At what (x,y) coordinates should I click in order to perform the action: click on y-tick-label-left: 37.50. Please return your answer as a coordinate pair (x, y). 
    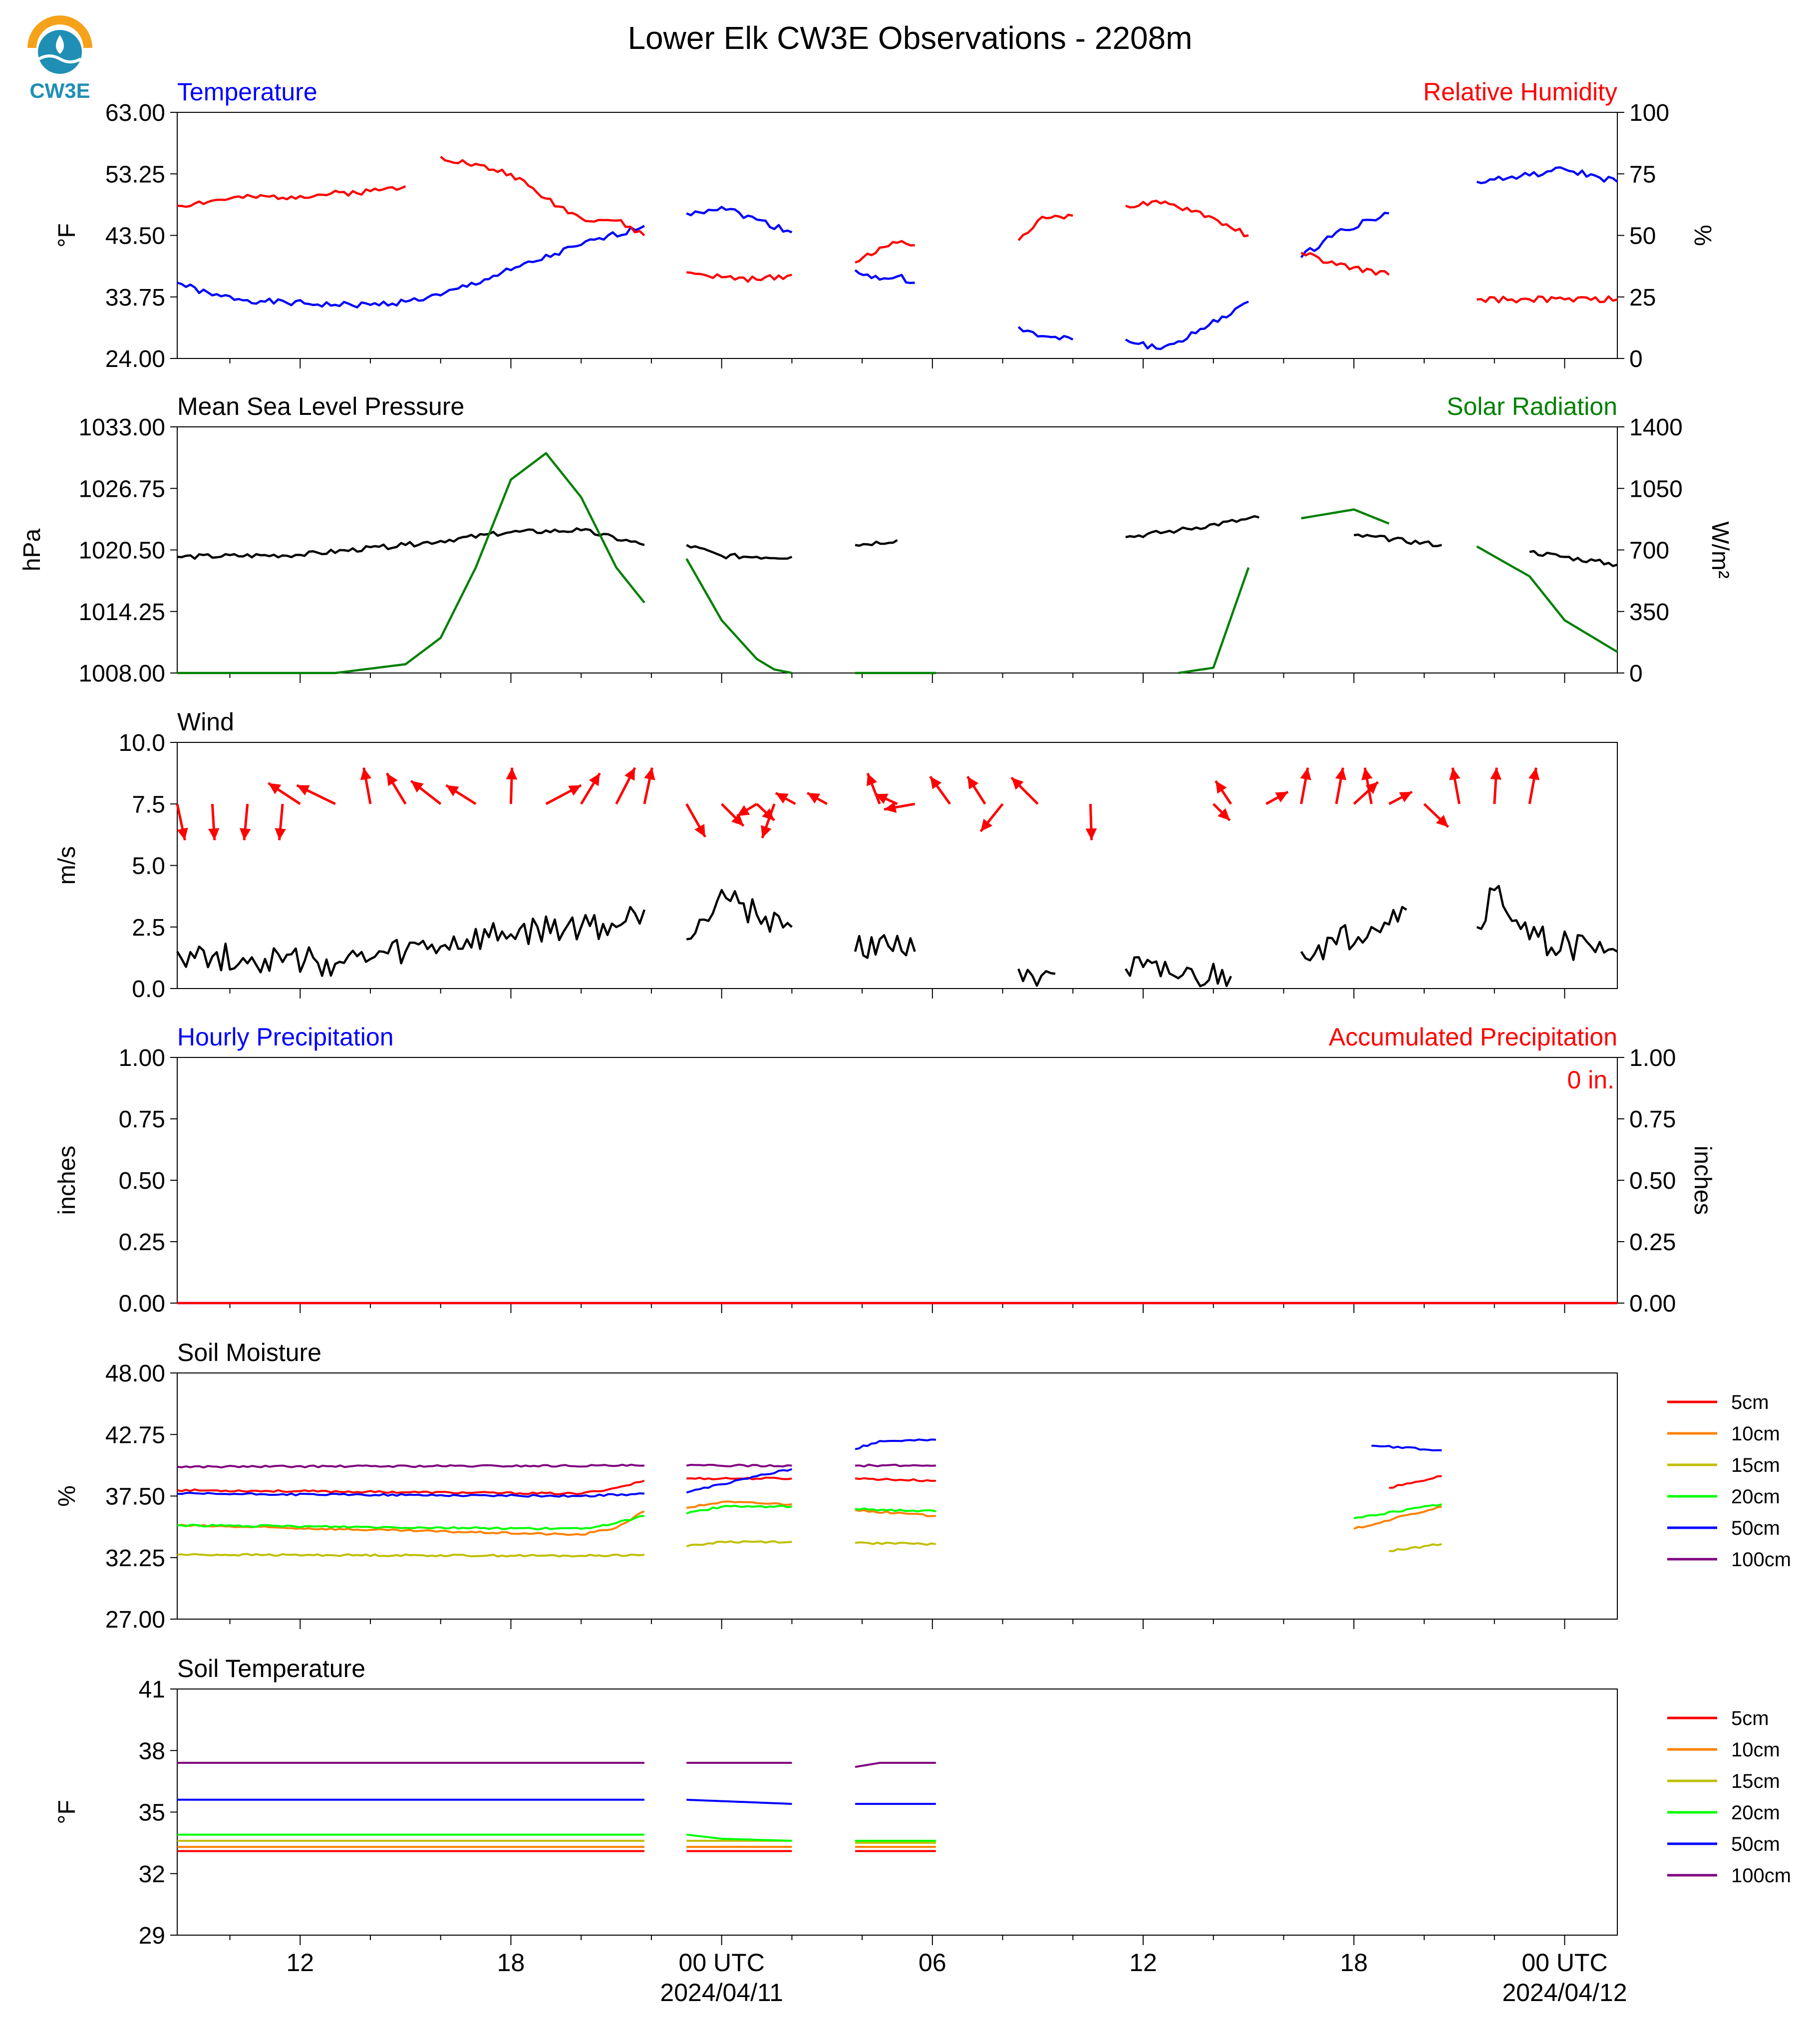
    Looking at the image, I should click on (135, 1497).